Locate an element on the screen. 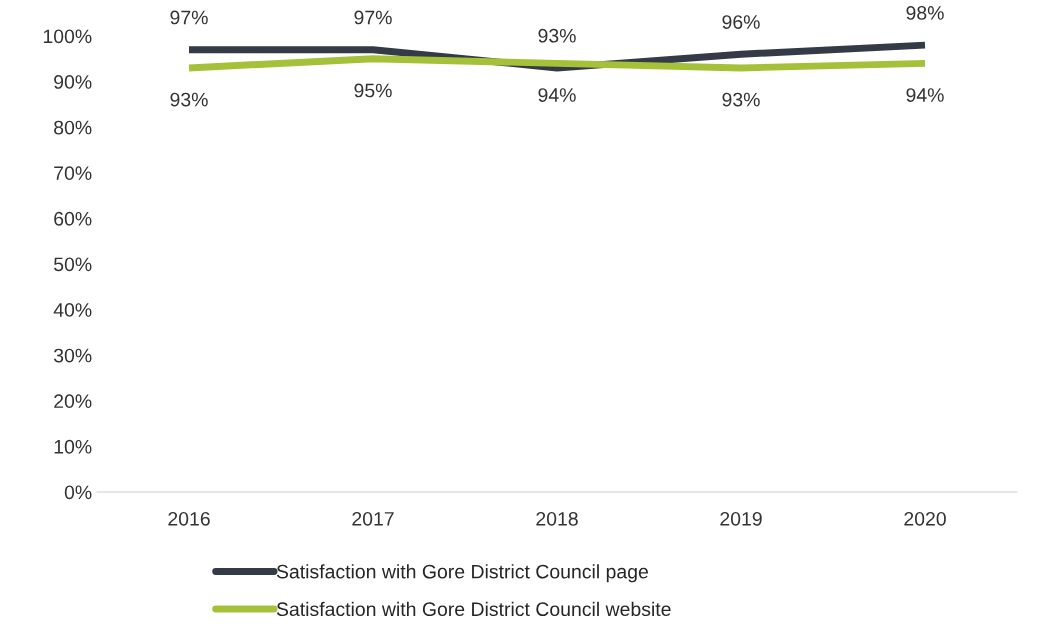 Image resolution: width=1046 pixels, height=631 pixels. data-label: 95% is located at coordinates (373, 90).